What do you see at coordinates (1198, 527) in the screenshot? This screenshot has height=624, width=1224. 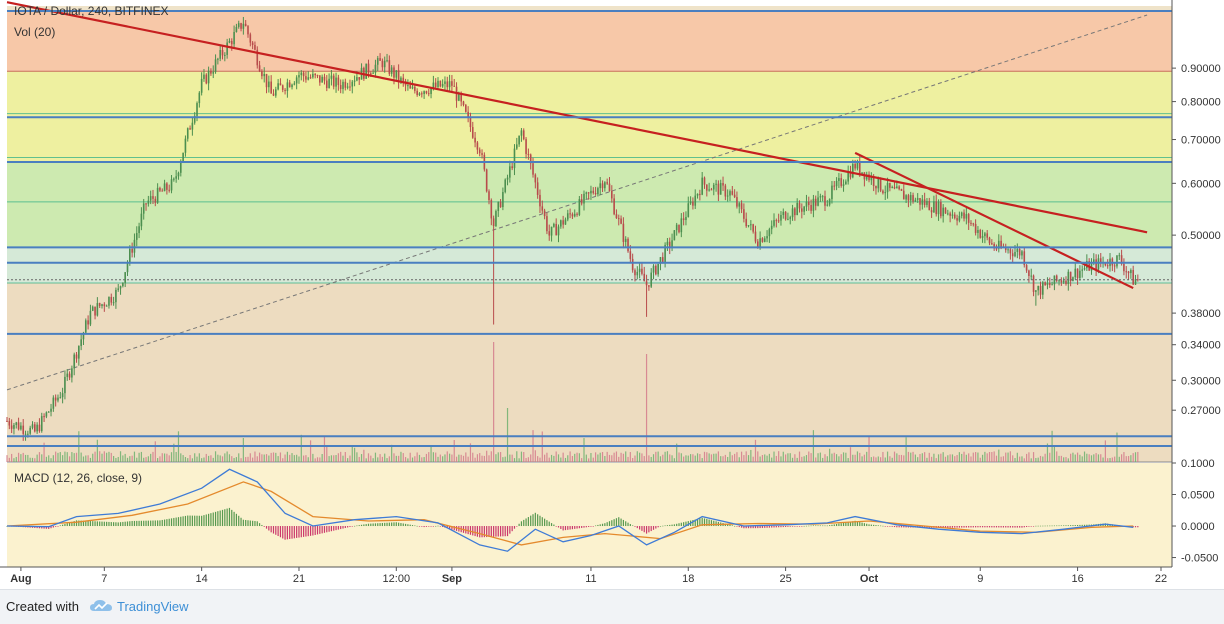 I see `macd-tick-label: 0.0000` at bounding box center [1198, 527].